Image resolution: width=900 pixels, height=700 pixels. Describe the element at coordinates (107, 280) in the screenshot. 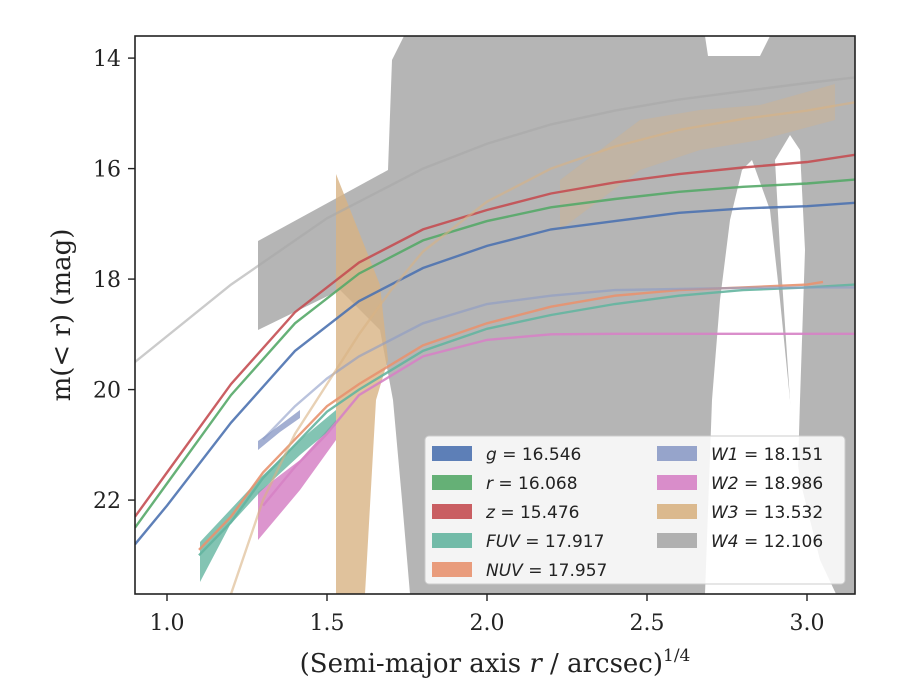

I see `y-tick-label: 18` at that location.